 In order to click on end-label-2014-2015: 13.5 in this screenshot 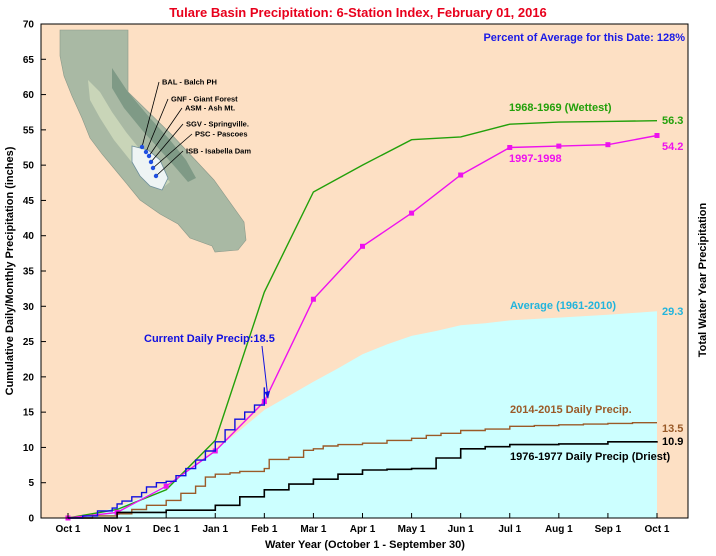, I will do `click(672, 429)`.